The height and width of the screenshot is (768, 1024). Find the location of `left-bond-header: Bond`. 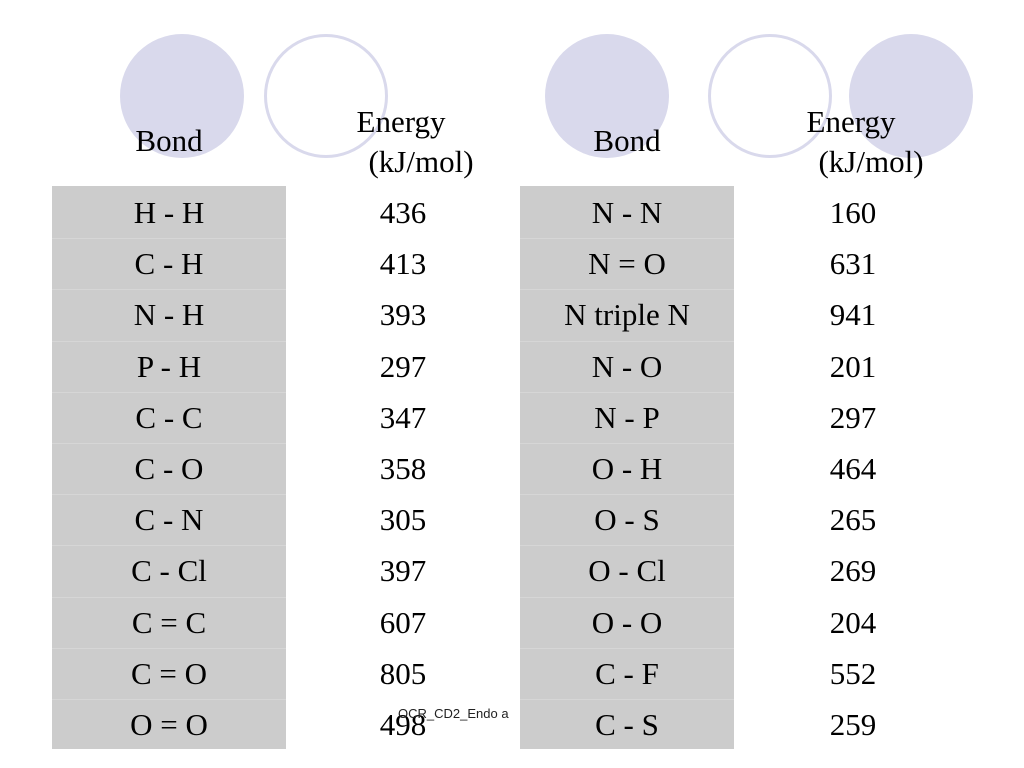

left-bond-header: Bond is located at coordinates (169, 141).